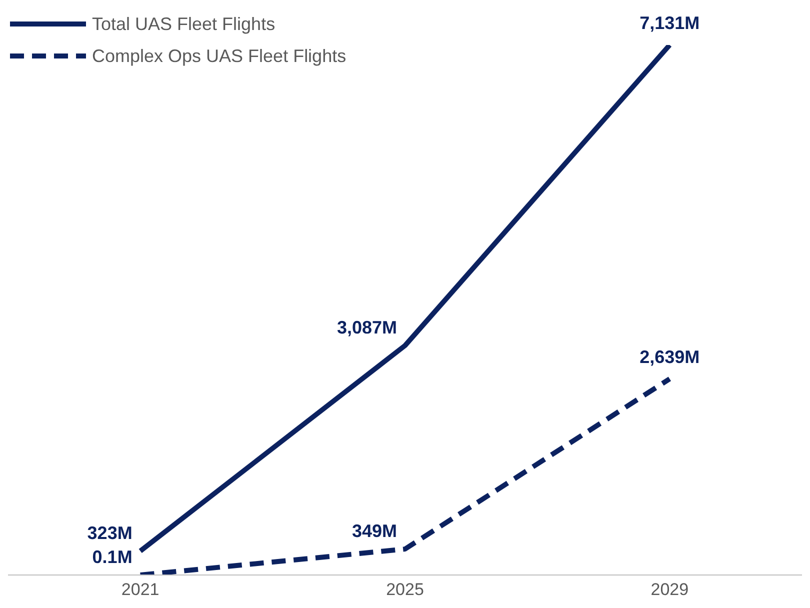  Describe the element at coordinates (670, 356) in the screenshot. I see `data-label: 2,639M` at that location.